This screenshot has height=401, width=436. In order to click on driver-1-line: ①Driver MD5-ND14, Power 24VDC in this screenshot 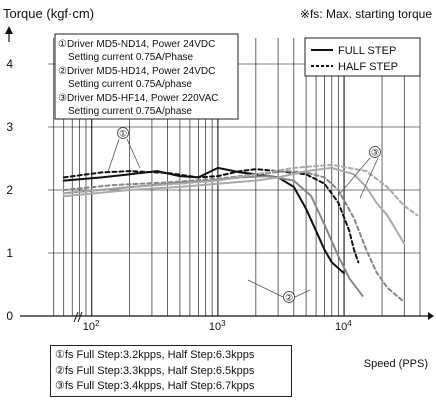, I will do `click(136, 44)`.